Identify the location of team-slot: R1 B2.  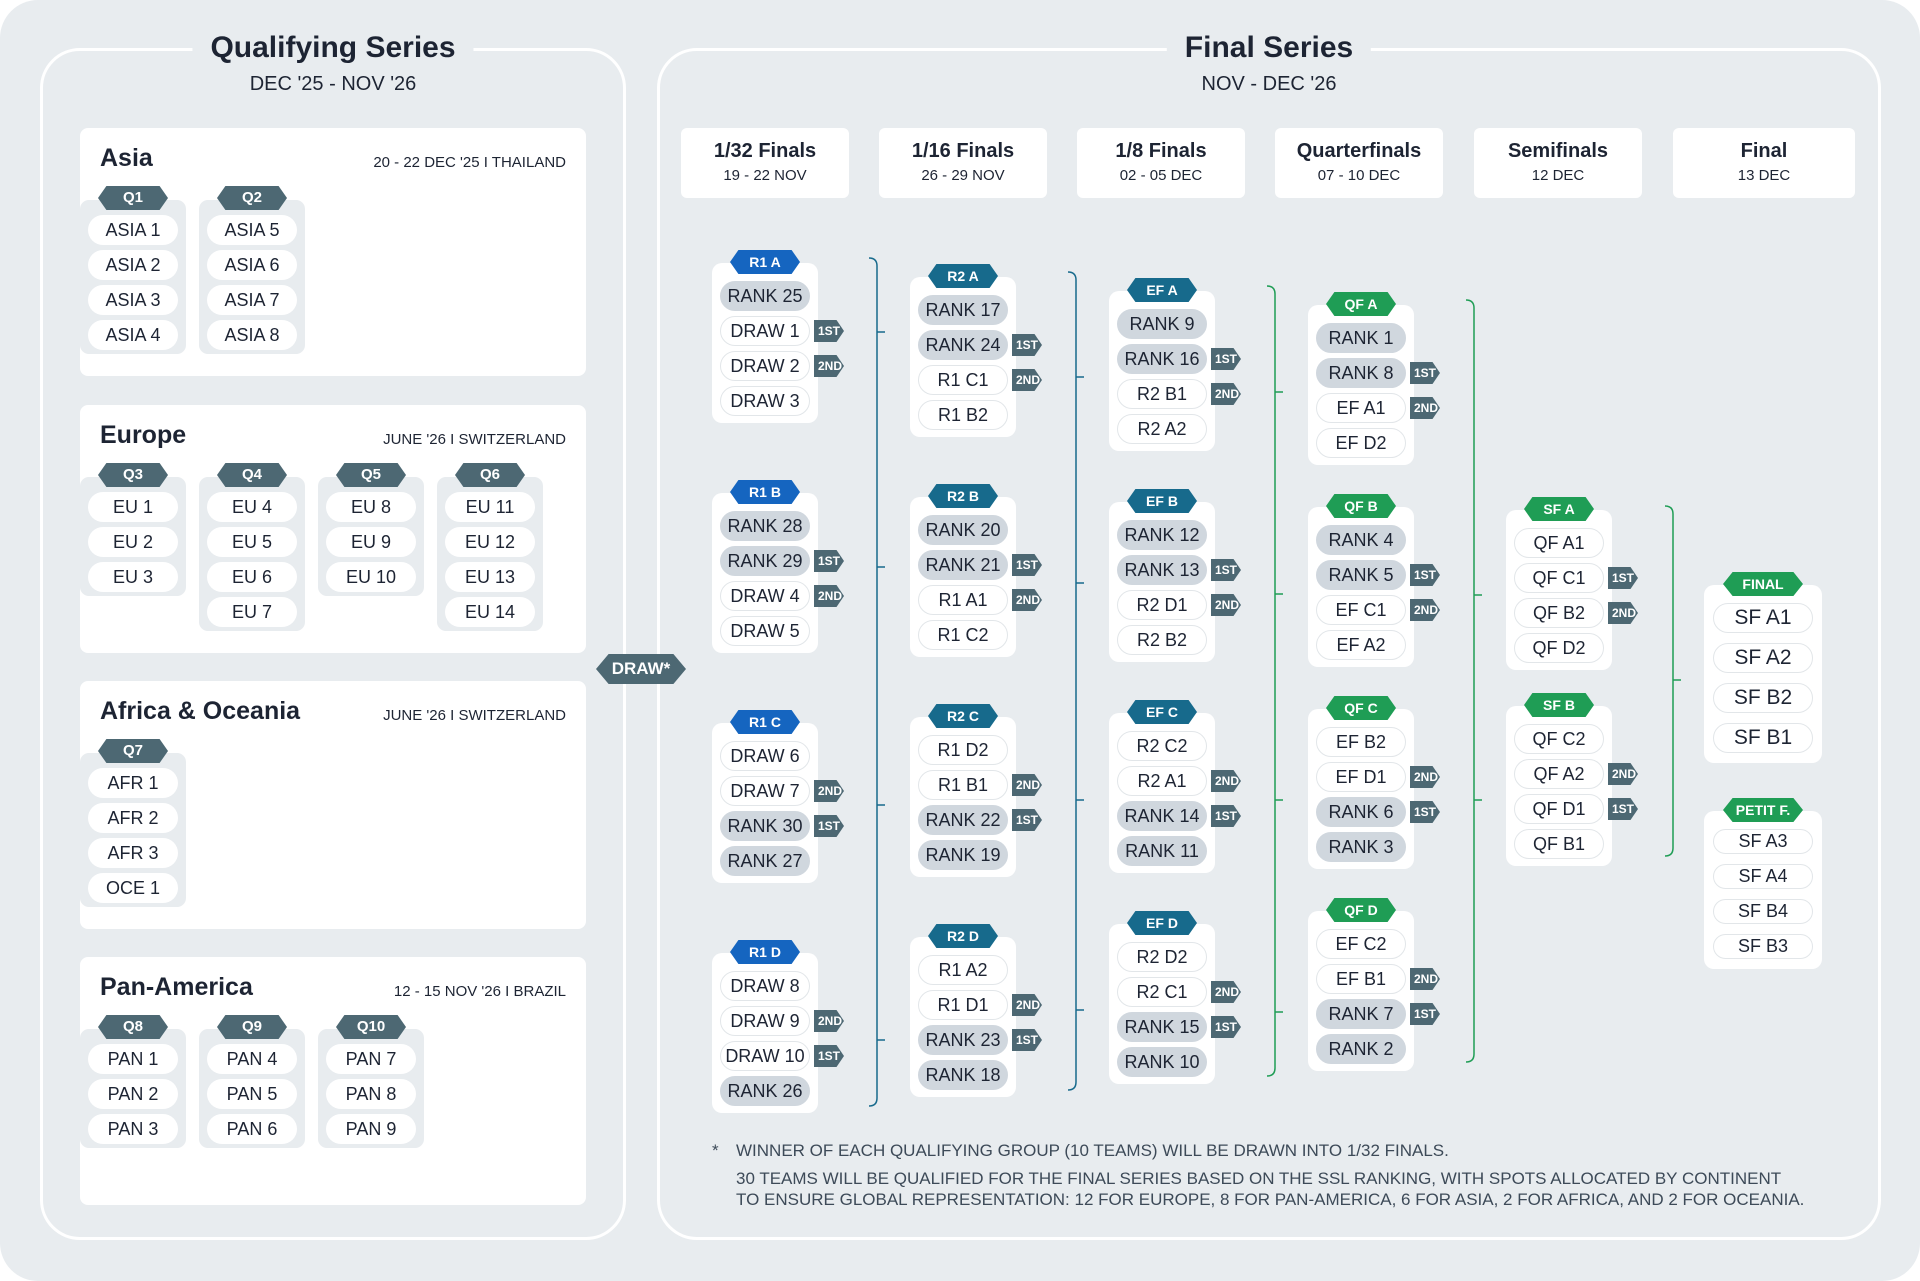
(963, 415).